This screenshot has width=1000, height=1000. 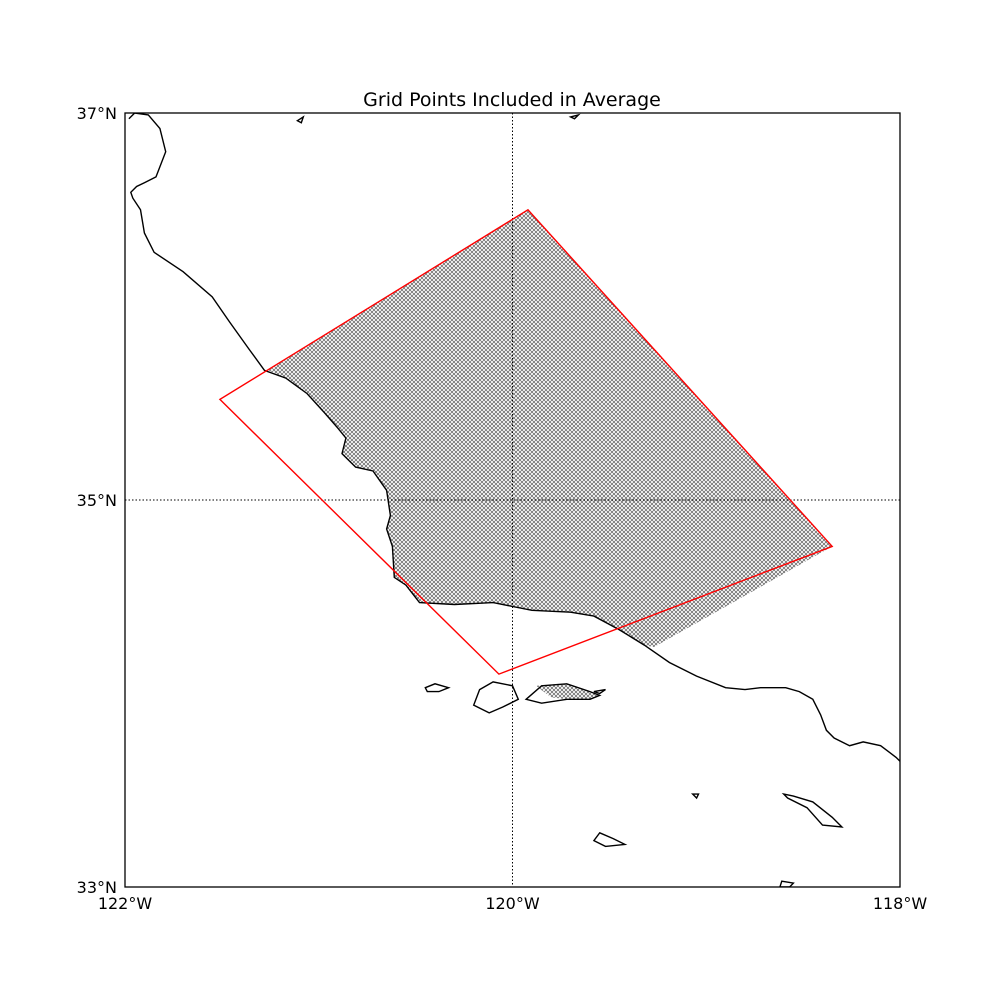 I want to click on lat-tick-label: 35°N, so click(x=97, y=500).